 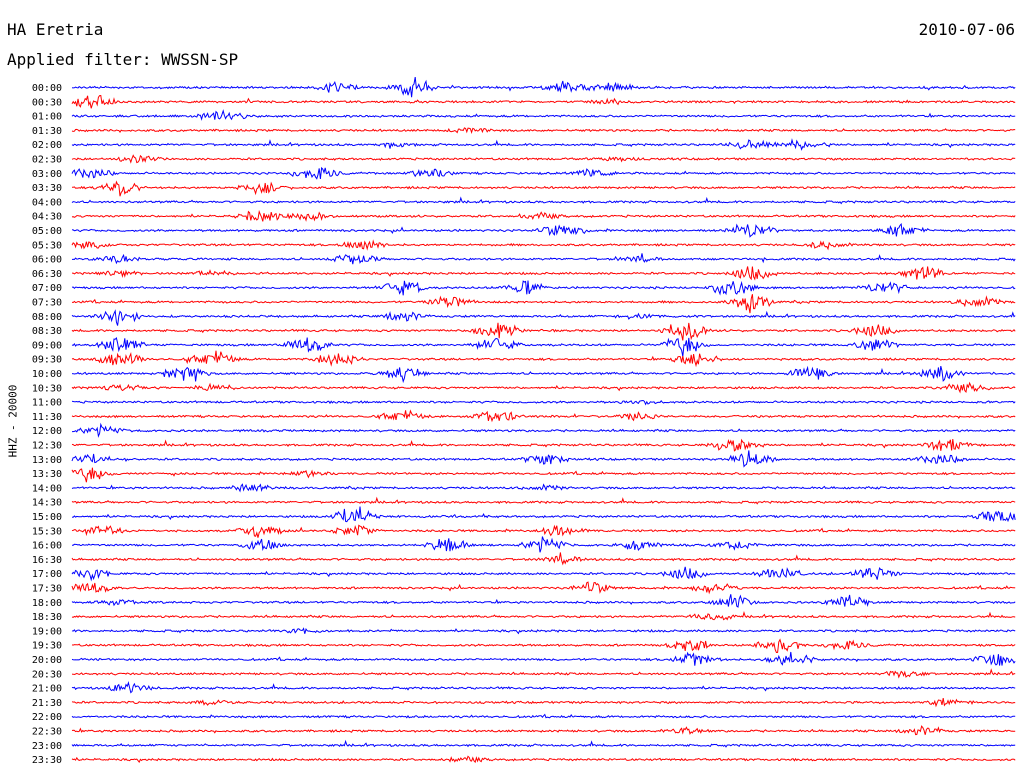 I want to click on row-time-label: 21:00, so click(x=47, y=689).